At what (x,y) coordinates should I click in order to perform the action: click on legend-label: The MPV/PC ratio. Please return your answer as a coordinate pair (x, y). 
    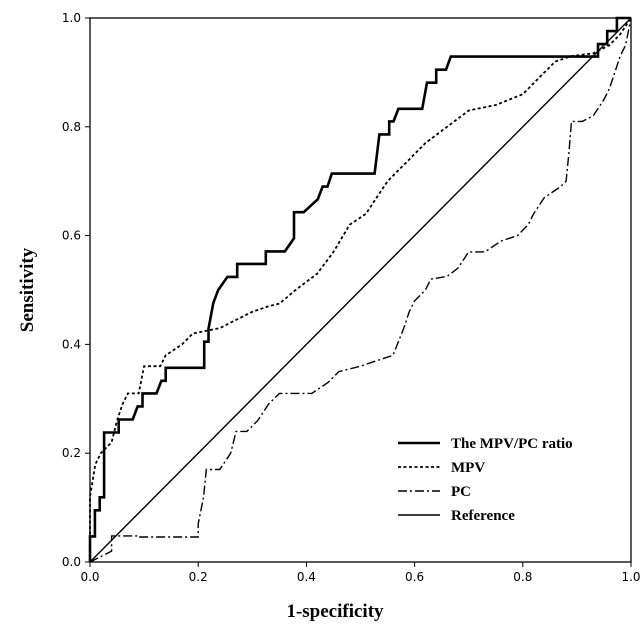
    Looking at the image, I should click on (512, 444).